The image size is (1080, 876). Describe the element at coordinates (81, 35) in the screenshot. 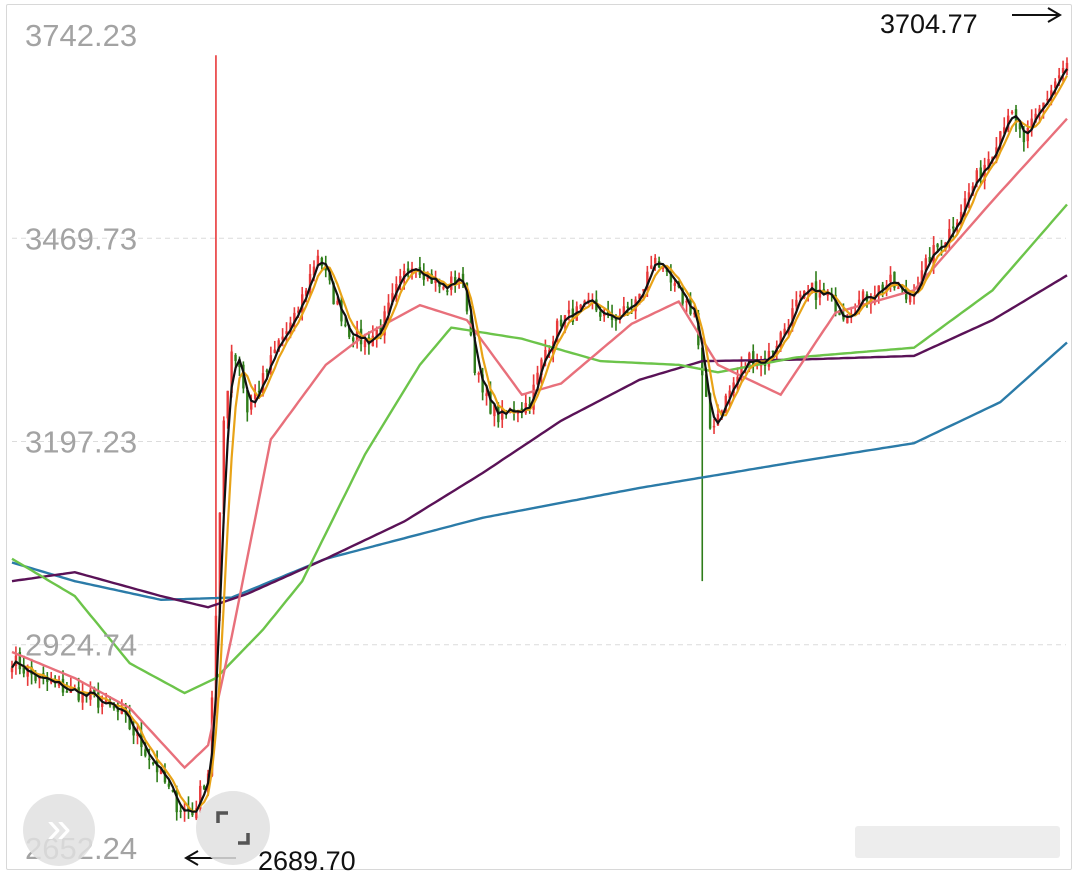

I see `y-tick-label: 3742.23` at that location.